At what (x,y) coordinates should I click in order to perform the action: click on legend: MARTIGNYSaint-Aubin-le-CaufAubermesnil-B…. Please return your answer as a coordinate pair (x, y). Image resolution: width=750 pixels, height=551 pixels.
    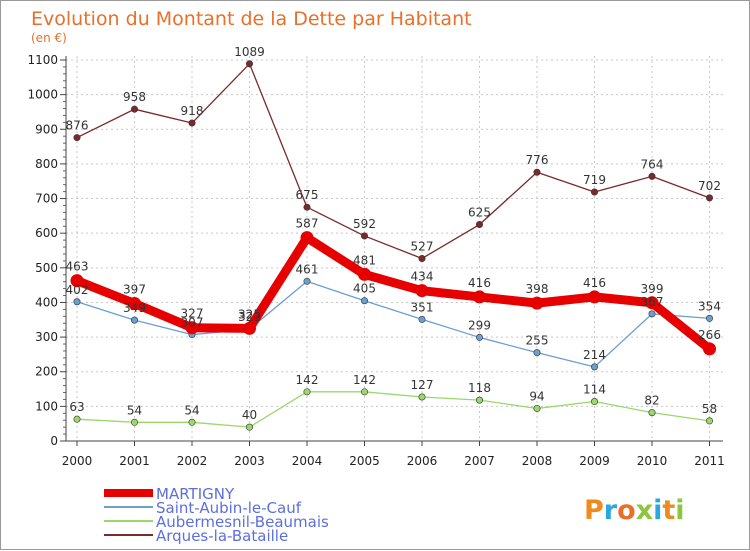
    Looking at the image, I should click on (216, 515).